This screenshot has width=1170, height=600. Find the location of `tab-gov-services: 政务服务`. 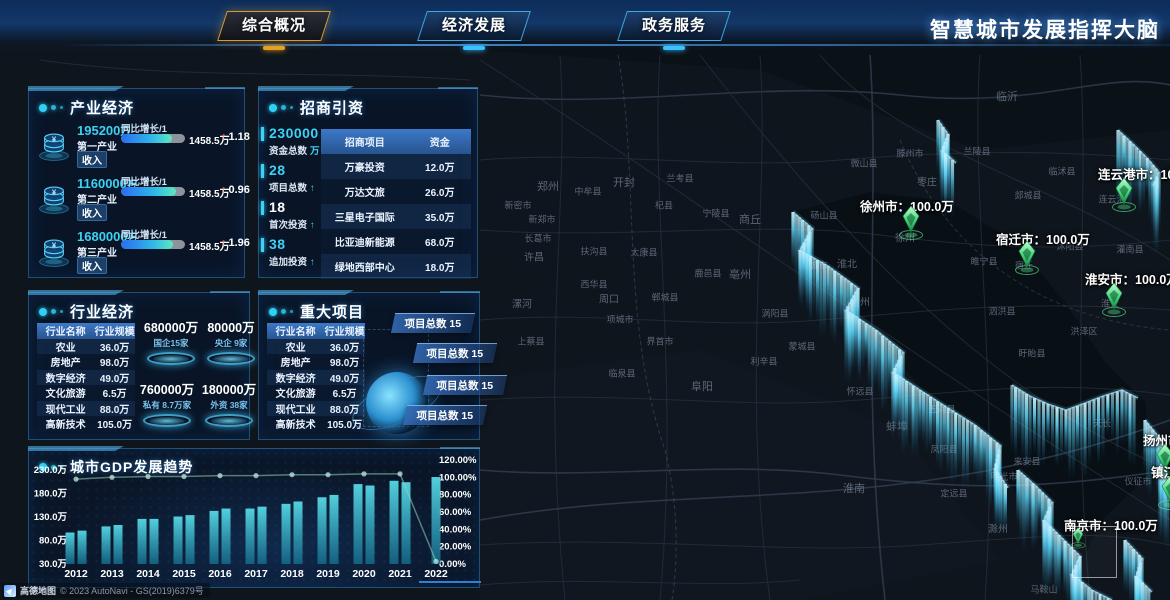

tab-gov-services: 政务服务 is located at coordinates (674, 26).